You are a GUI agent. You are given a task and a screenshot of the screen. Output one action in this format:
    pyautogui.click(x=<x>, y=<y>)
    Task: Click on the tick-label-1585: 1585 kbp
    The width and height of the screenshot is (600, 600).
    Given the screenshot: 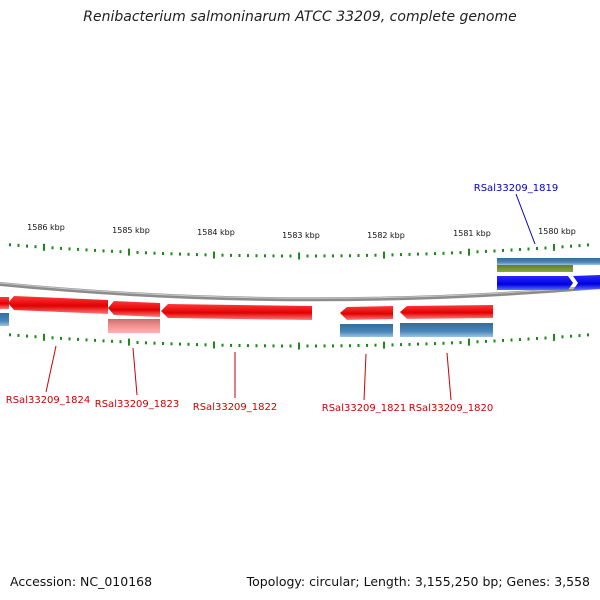 What is the action you would take?
    pyautogui.click(x=131, y=230)
    